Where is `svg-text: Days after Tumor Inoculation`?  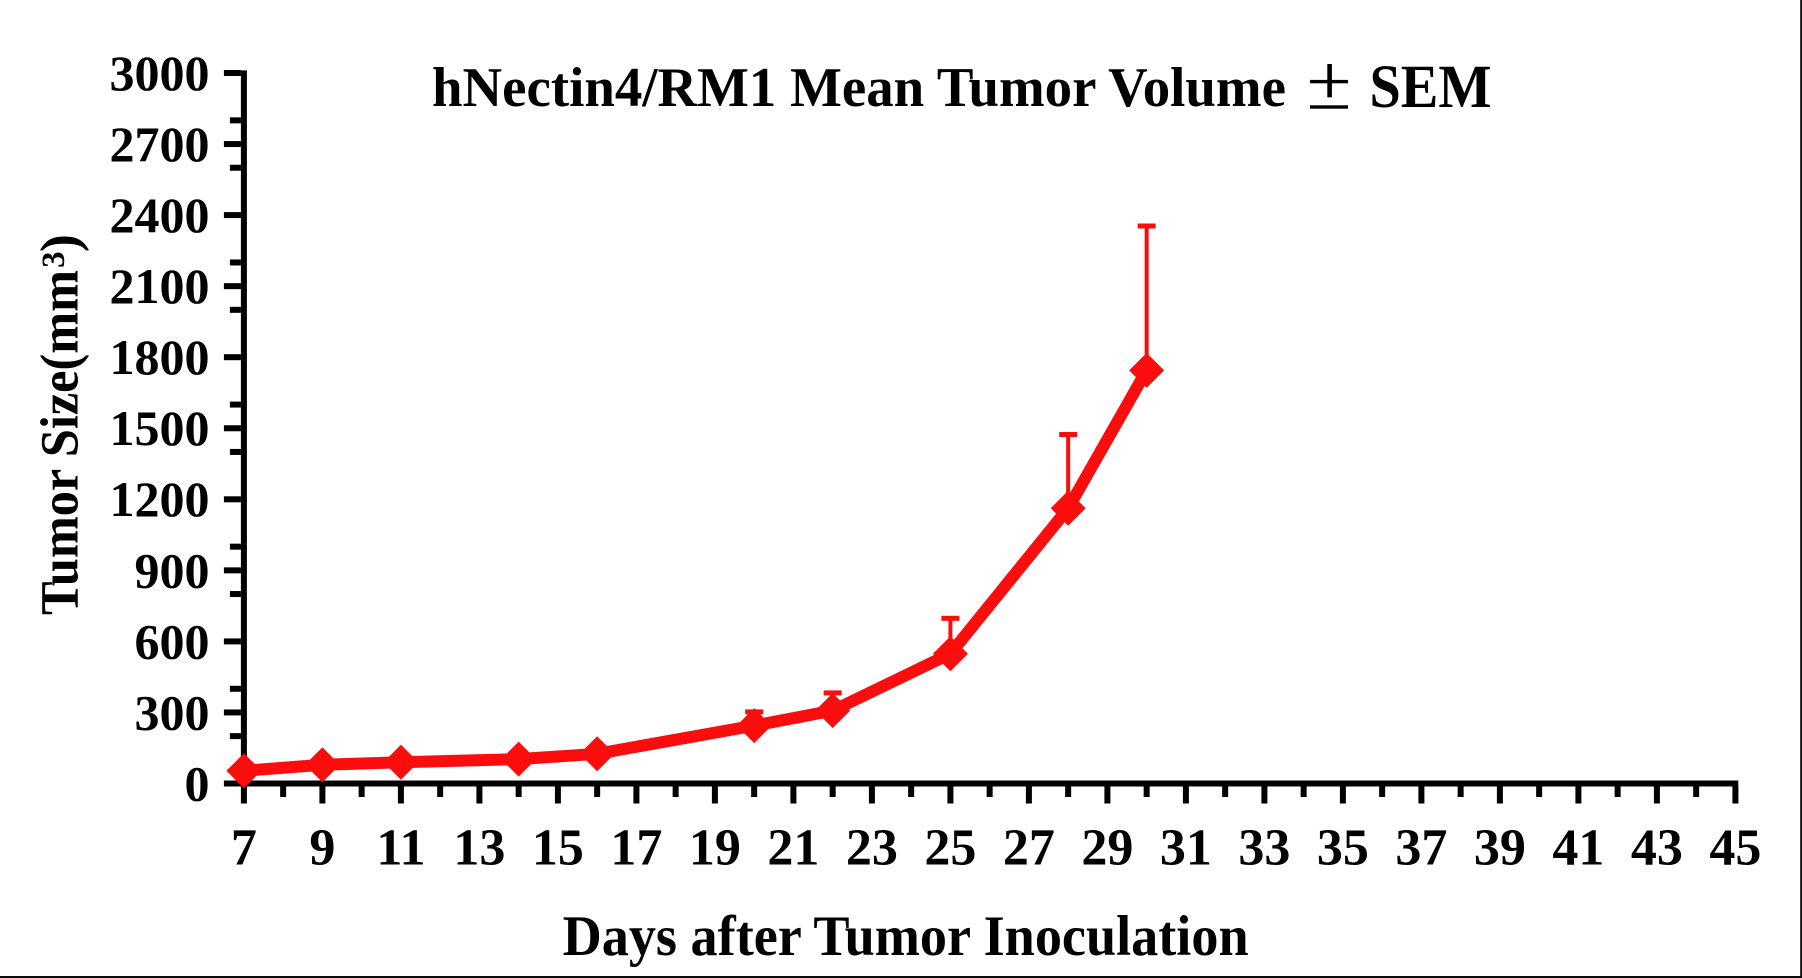
svg-text: Days after Tumor Inoculation is located at coordinates (906, 936).